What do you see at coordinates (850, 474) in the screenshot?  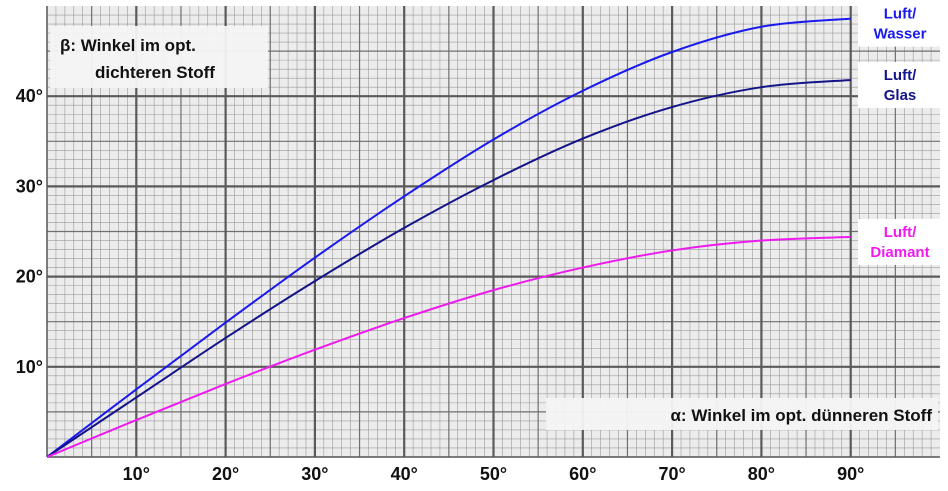 I see `x-tick-label: 90°` at bounding box center [850, 474].